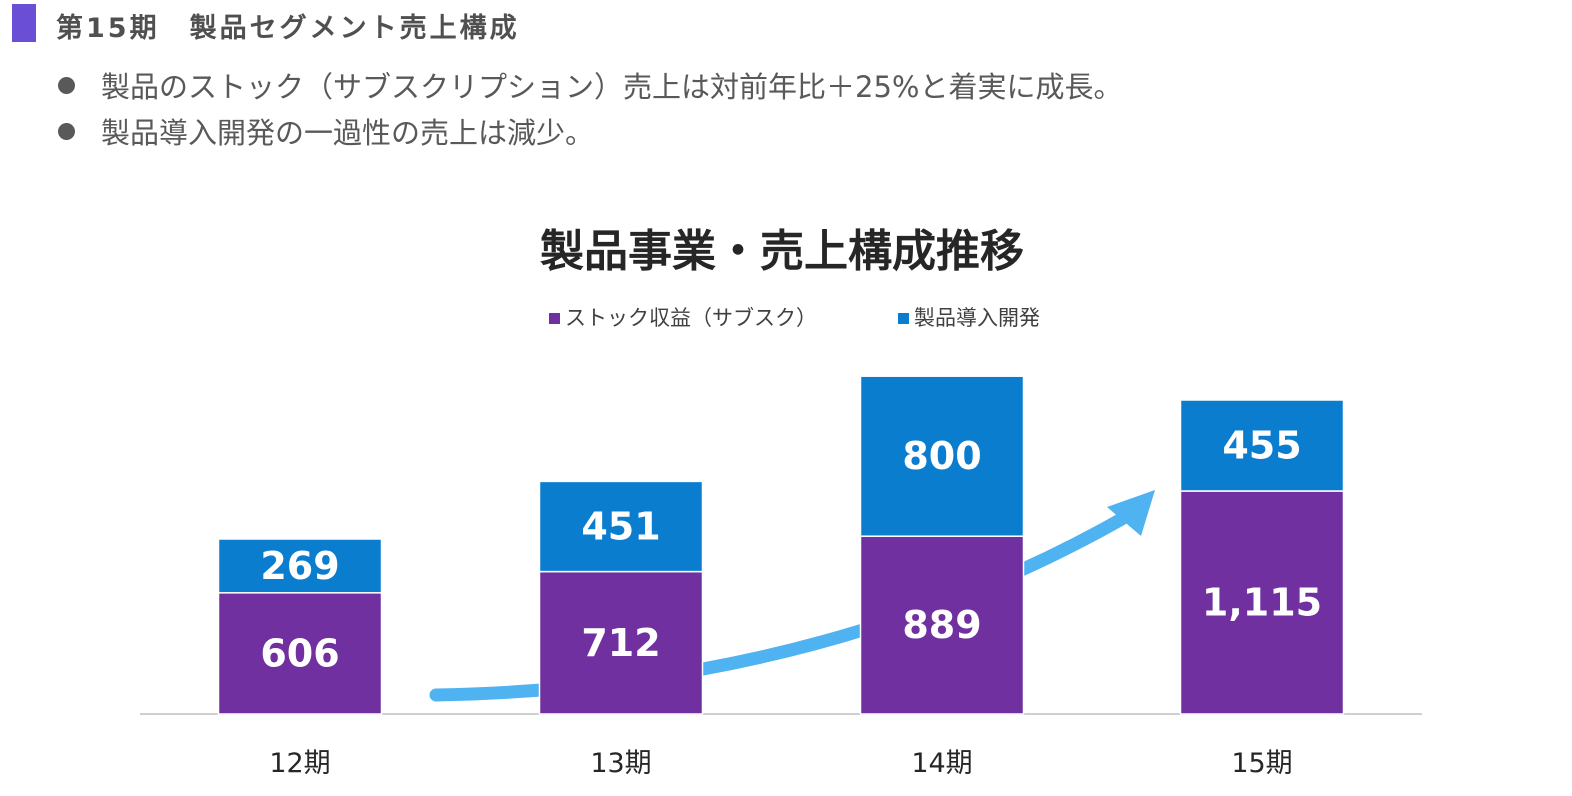  I want to click on data-label-stock-2: 712, so click(620, 643).